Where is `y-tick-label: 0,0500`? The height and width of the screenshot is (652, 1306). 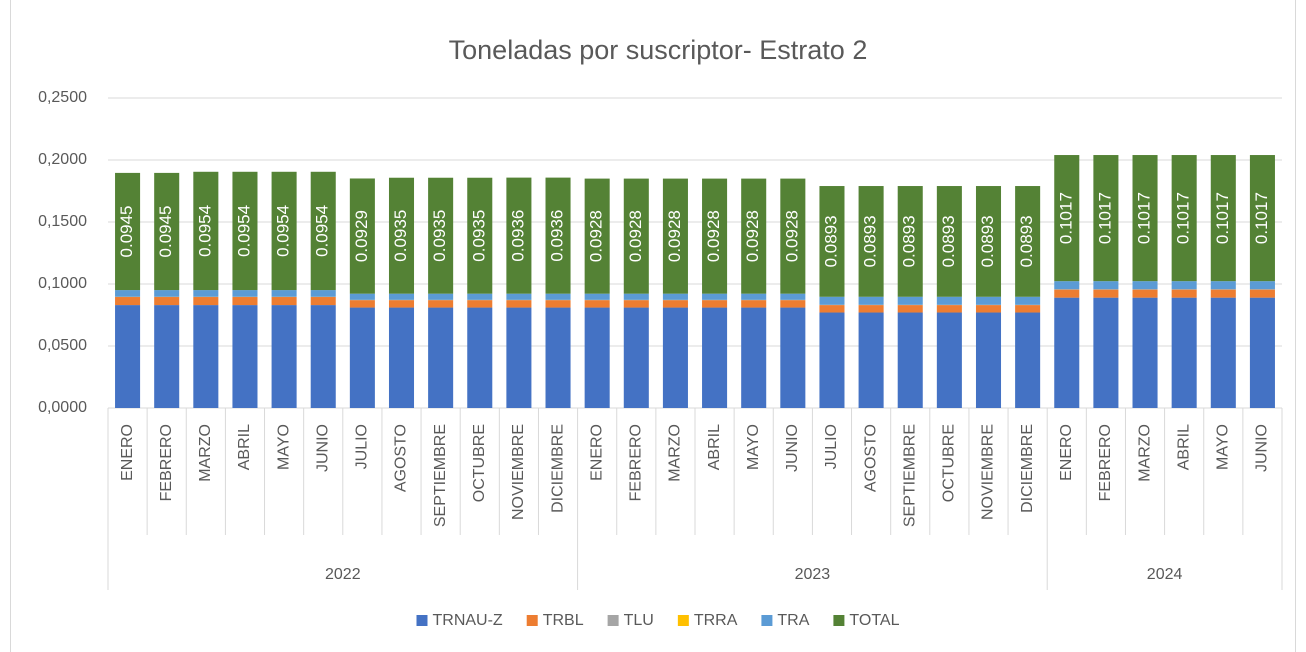 y-tick-label: 0,0500 is located at coordinates (62, 345).